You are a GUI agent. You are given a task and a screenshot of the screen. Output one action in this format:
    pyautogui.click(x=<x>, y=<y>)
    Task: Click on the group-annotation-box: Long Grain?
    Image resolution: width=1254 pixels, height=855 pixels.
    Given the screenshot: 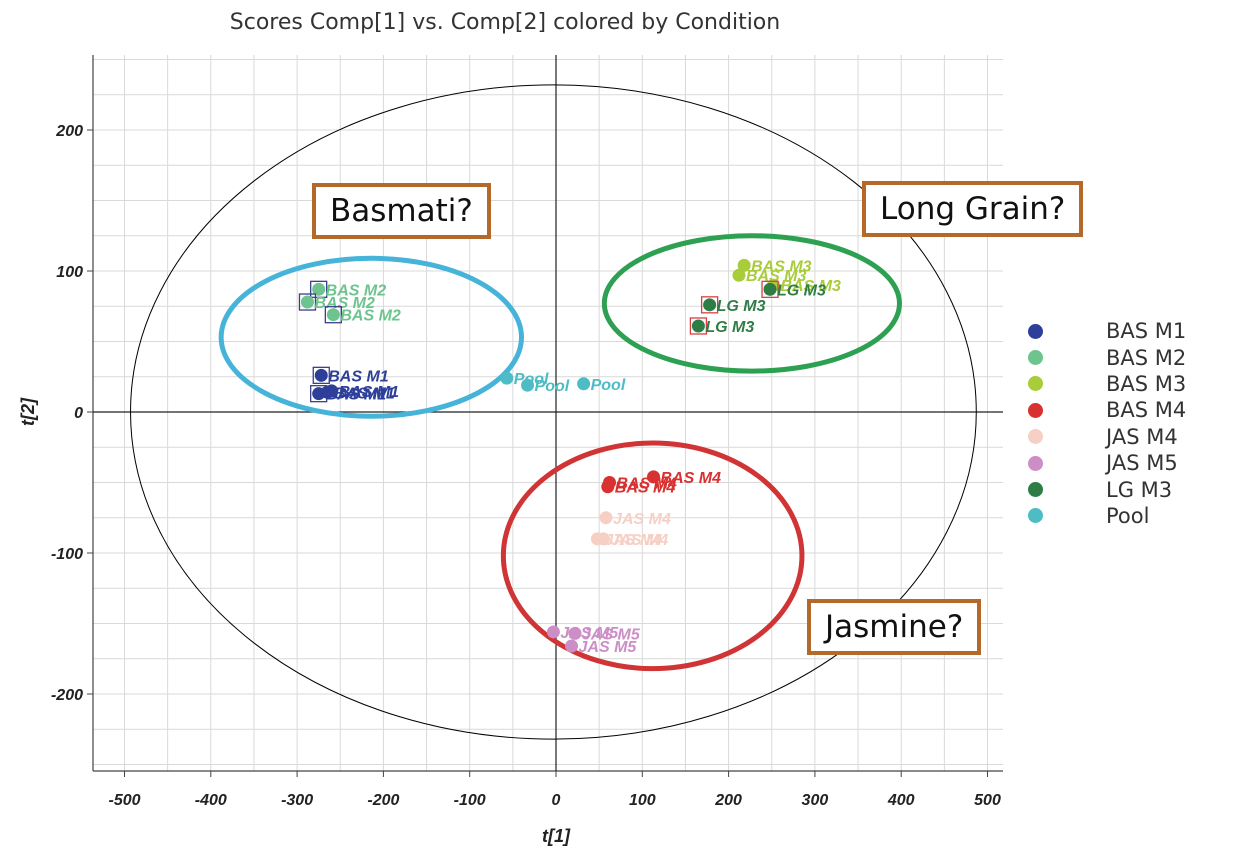 What is the action you would take?
    pyautogui.click(x=973, y=209)
    